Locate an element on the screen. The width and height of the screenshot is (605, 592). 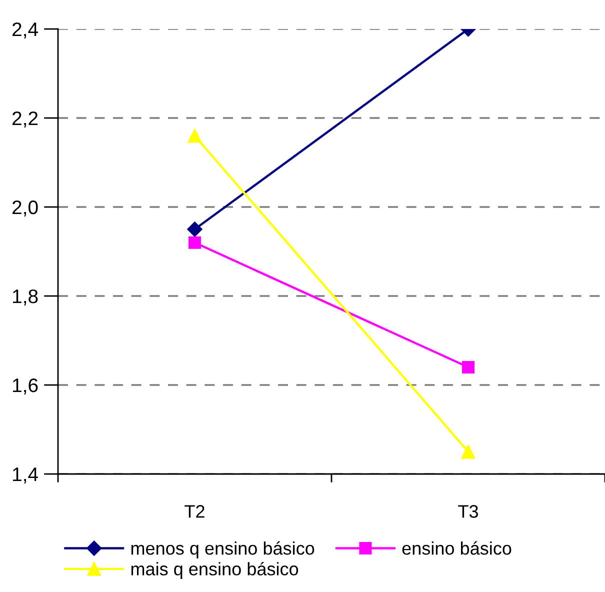
legend-label: mais q ensino básico is located at coordinates (214, 570).